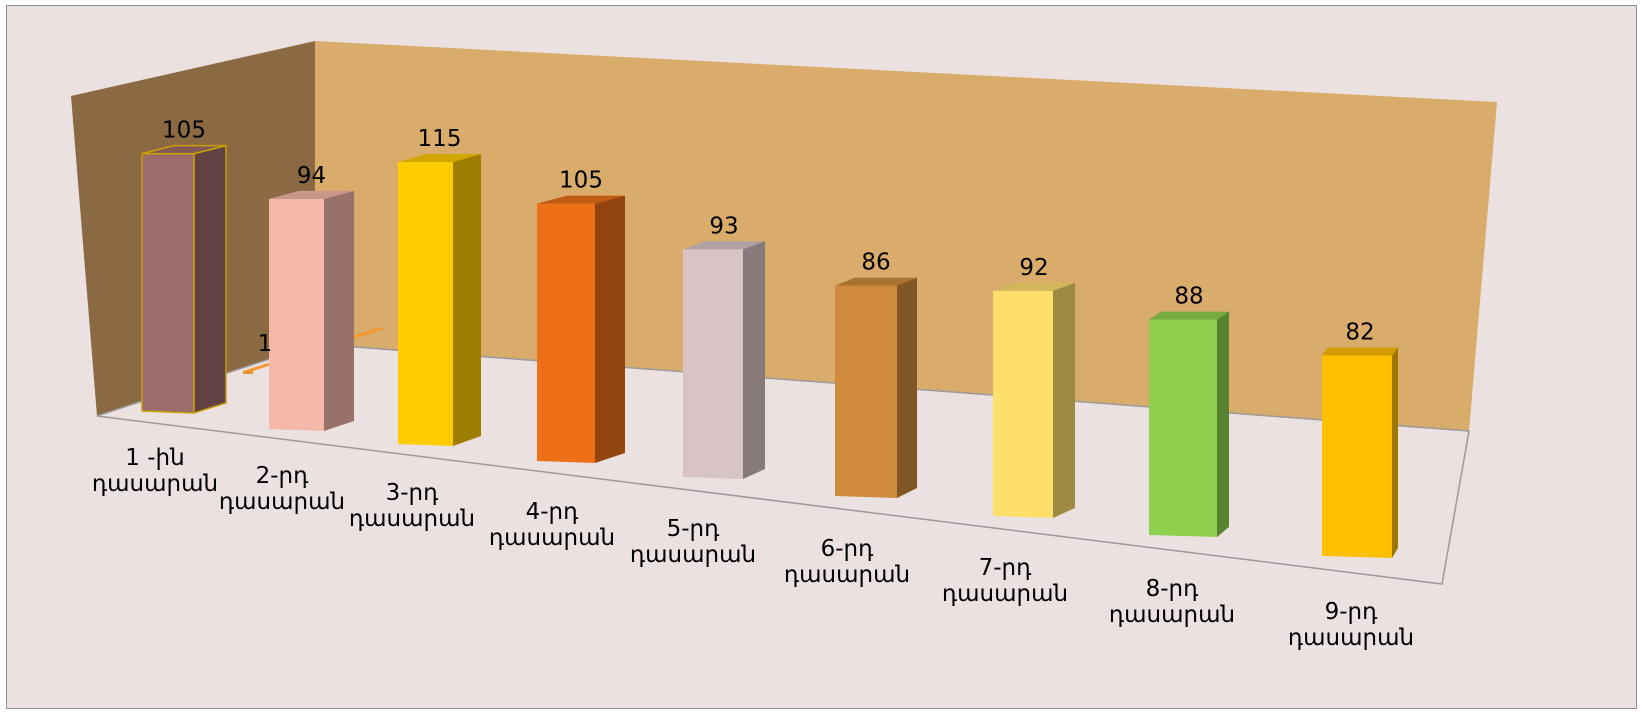 This screenshot has width=1643, height=715. What do you see at coordinates (413, 493) in the screenshot?
I see `category-label: 3-րդ` at bounding box center [413, 493].